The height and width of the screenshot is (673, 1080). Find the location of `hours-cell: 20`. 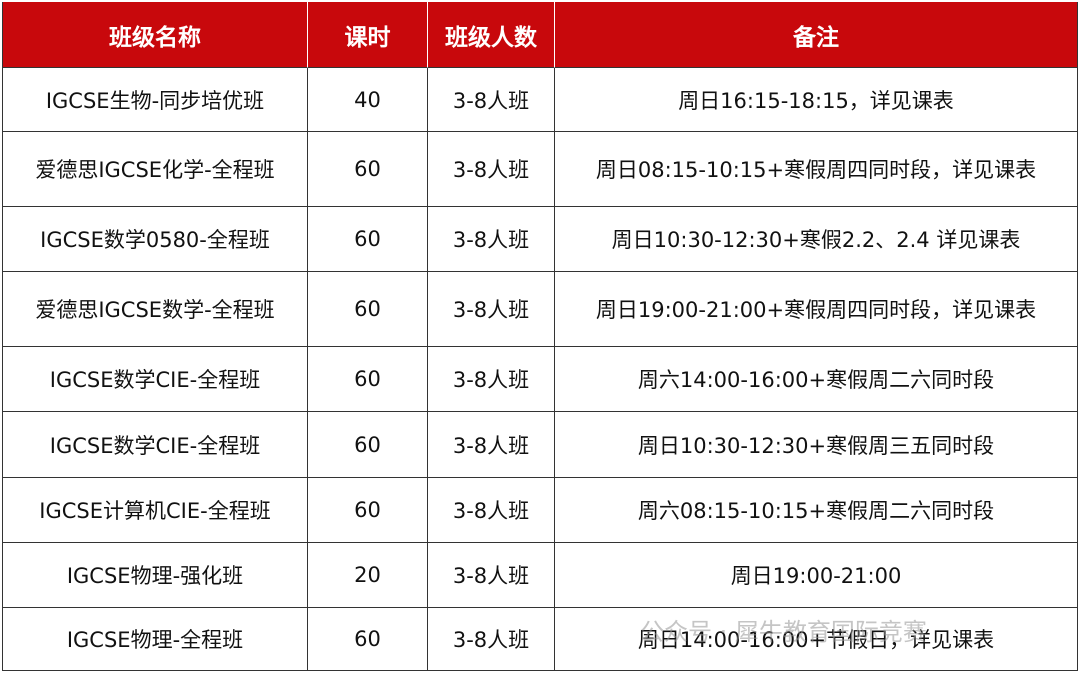

hours-cell: 20 is located at coordinates (368, 575).